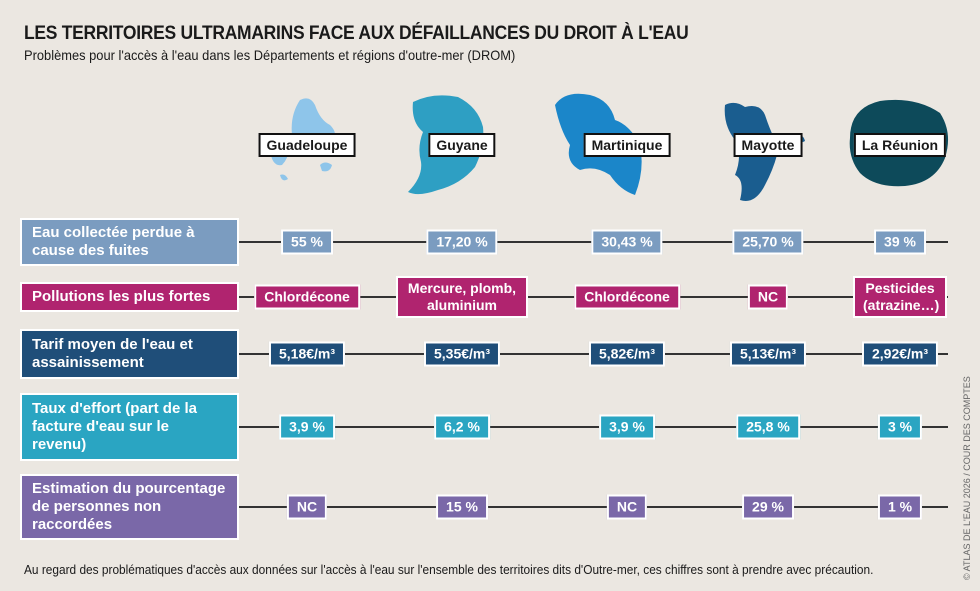 The image size is (980, 591). What do you see at coordinates (768, 145) in the screenshot?
I see `territory-label: Mayotte` at bounding box center [768, 145].